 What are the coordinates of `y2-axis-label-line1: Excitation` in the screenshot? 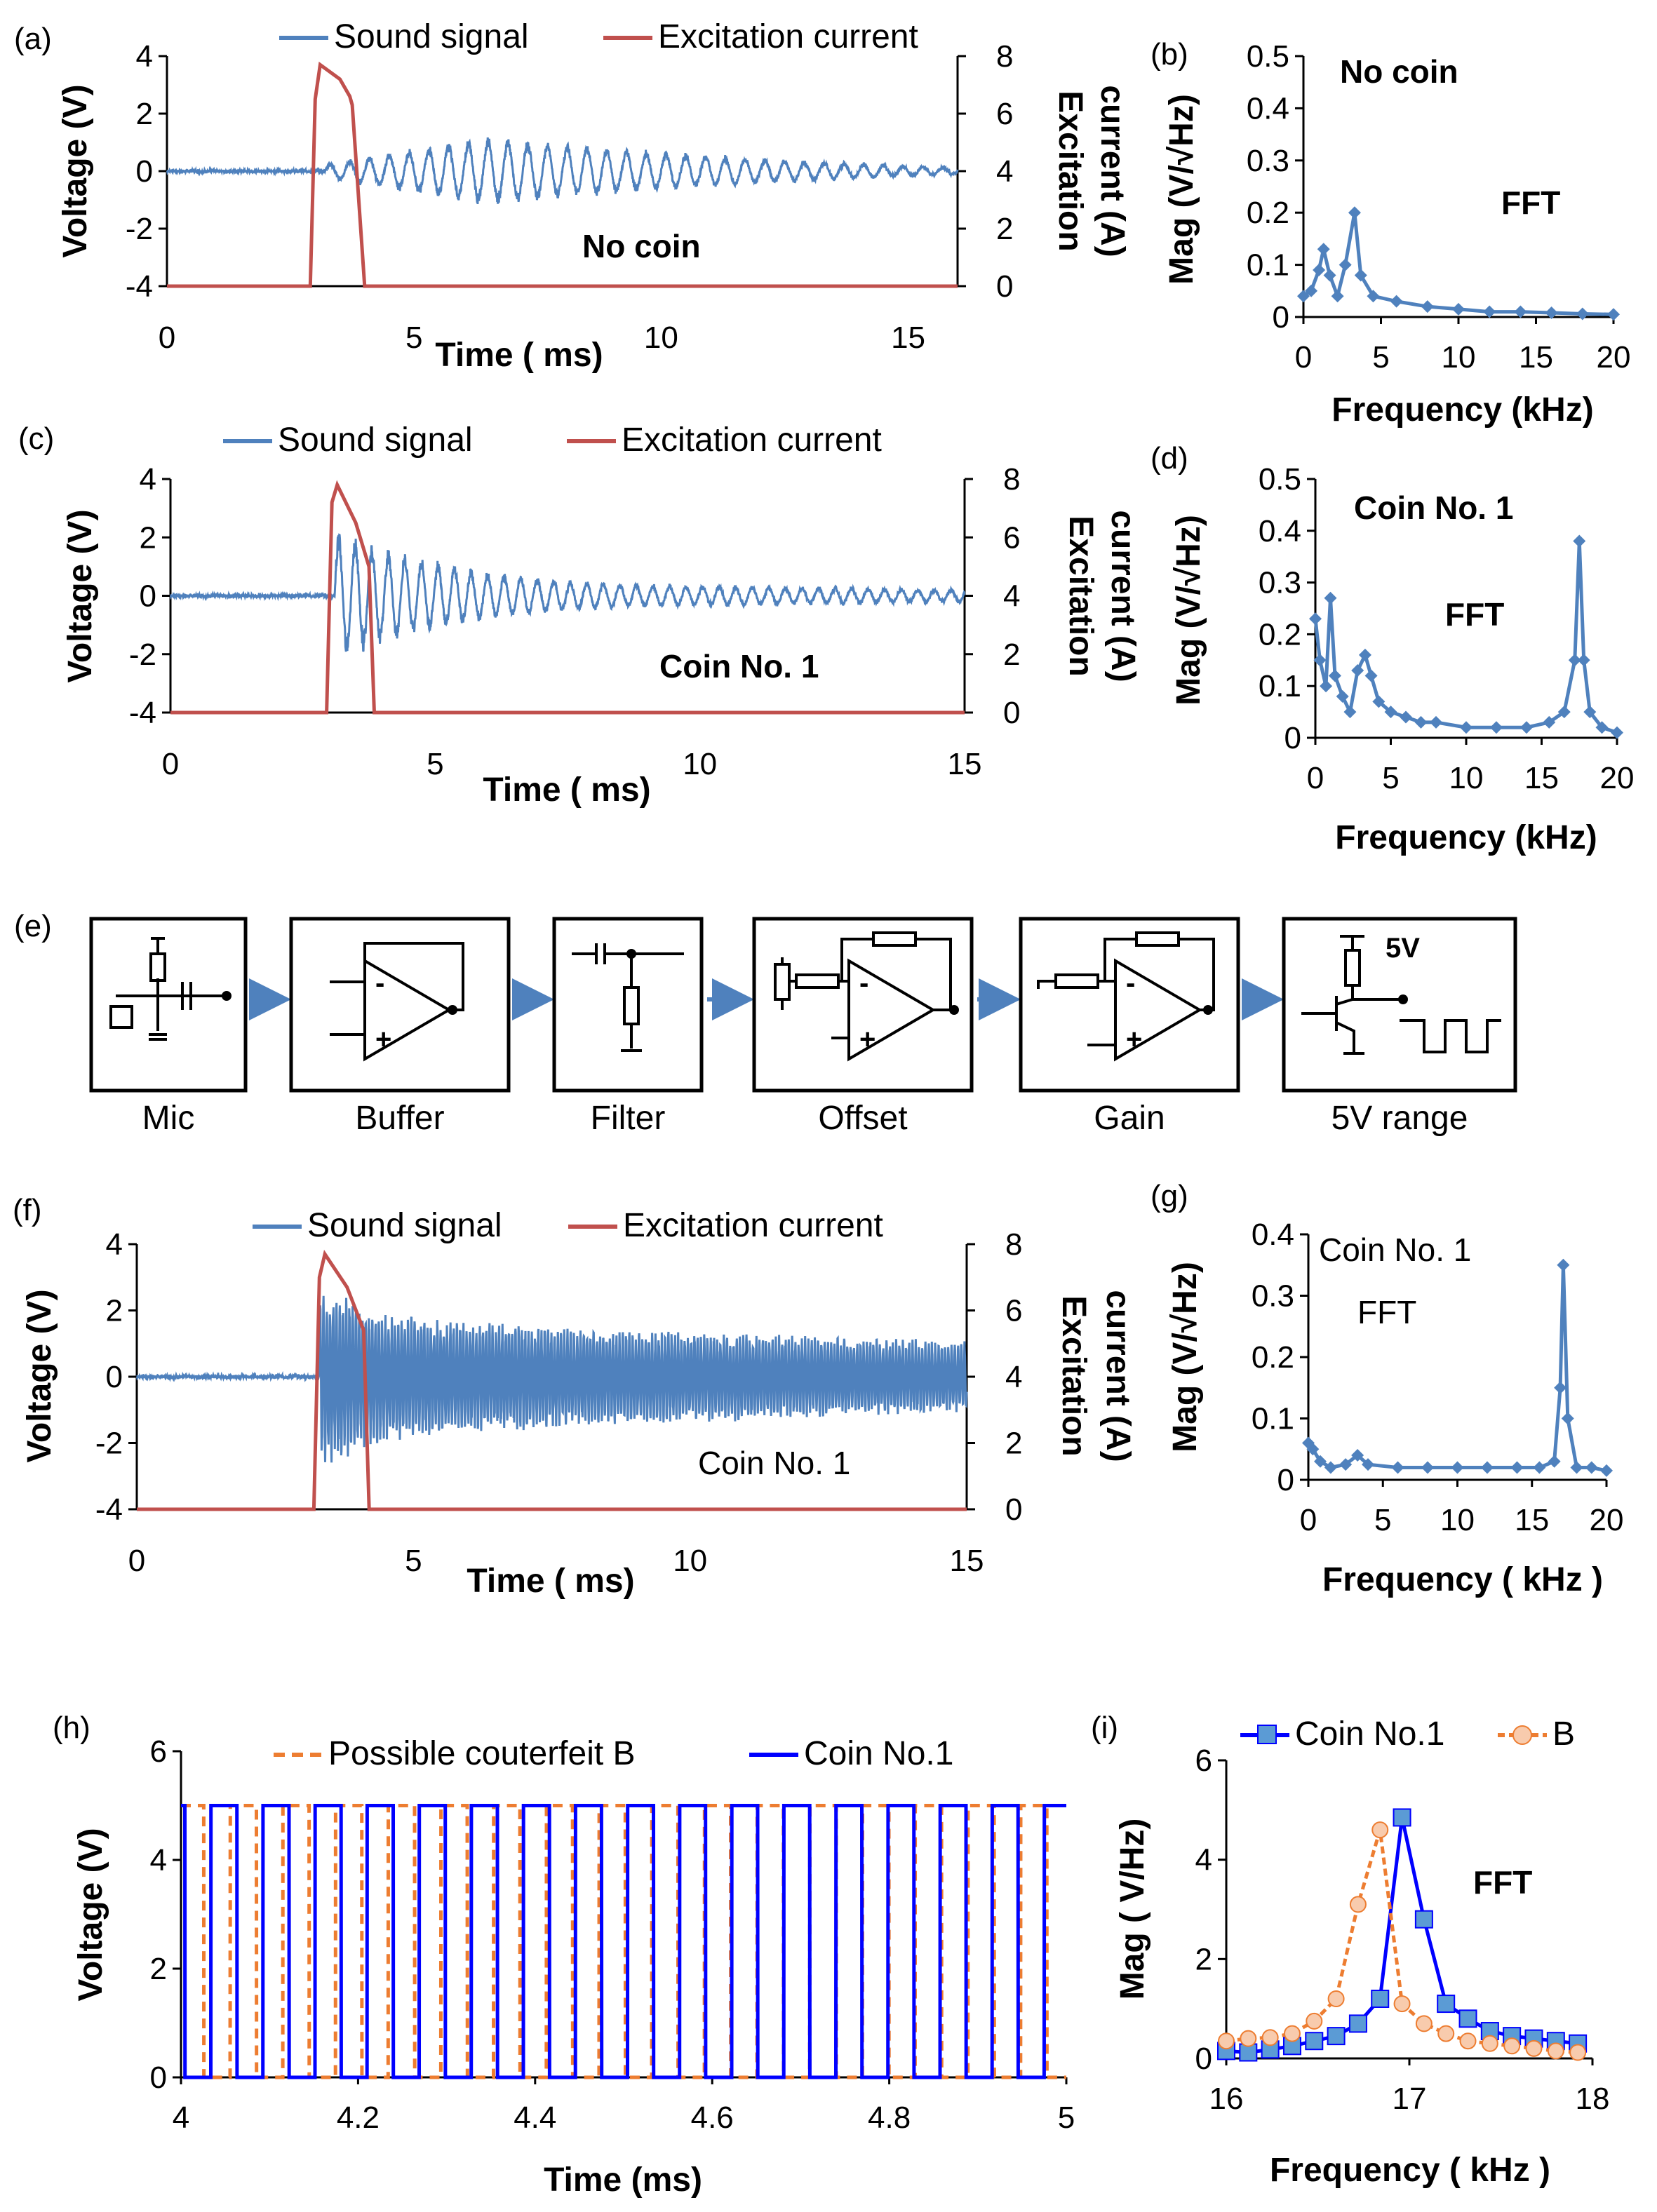 It's located at (1070, 170).